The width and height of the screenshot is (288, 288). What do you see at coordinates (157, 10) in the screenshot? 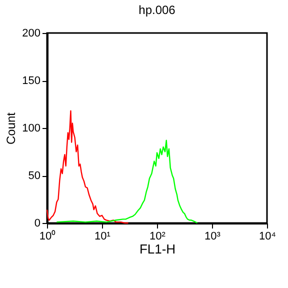
I see `chart-title: hp.006` at bounding box center [157, 10].